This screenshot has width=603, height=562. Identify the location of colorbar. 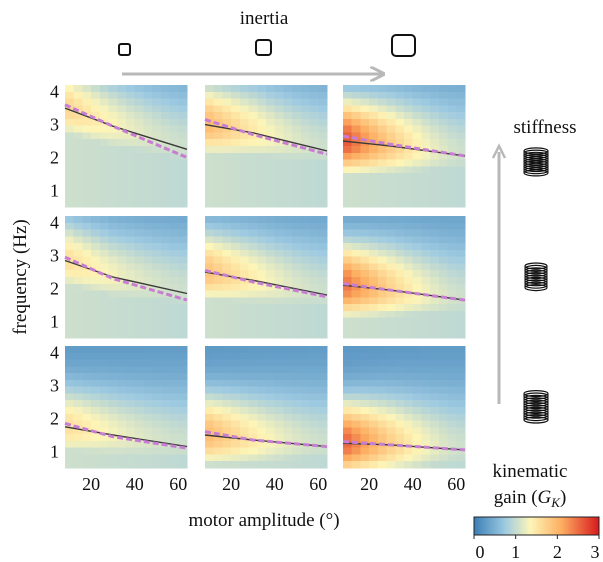
(536, 526).